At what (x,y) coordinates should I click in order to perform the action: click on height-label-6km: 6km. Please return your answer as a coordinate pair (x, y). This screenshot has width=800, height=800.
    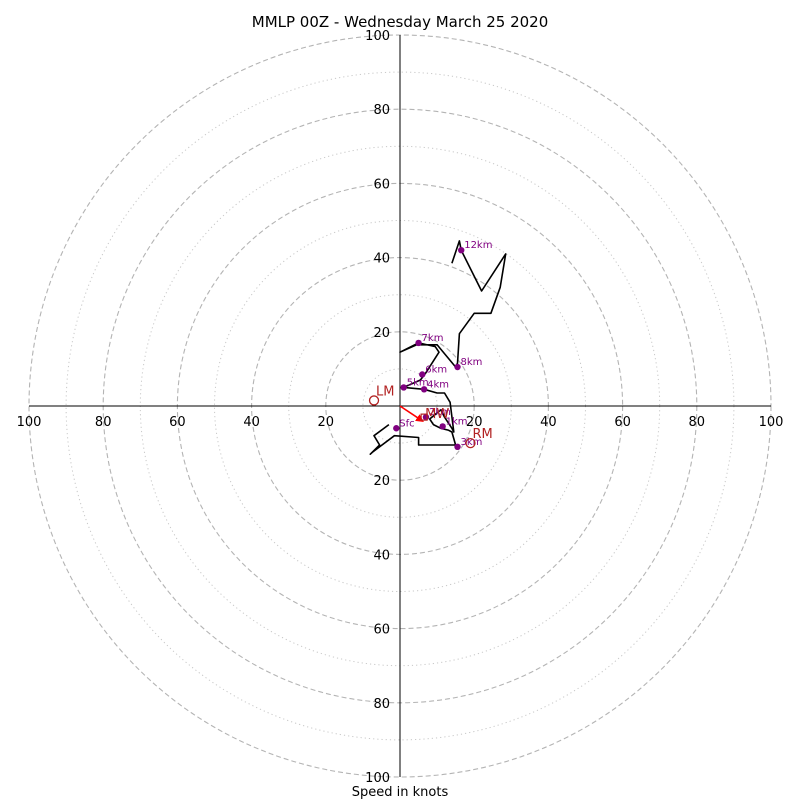
    Looking at the image, I should click on (436, 369).